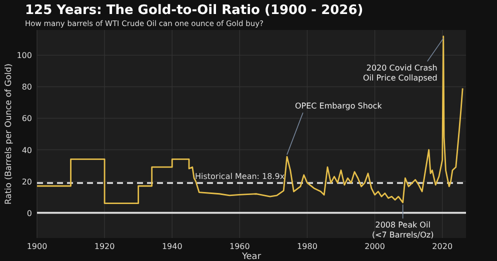 The height and width of the screenshot is (261, 497). I want to click on y-tick-label: 60, so click(27, 119).